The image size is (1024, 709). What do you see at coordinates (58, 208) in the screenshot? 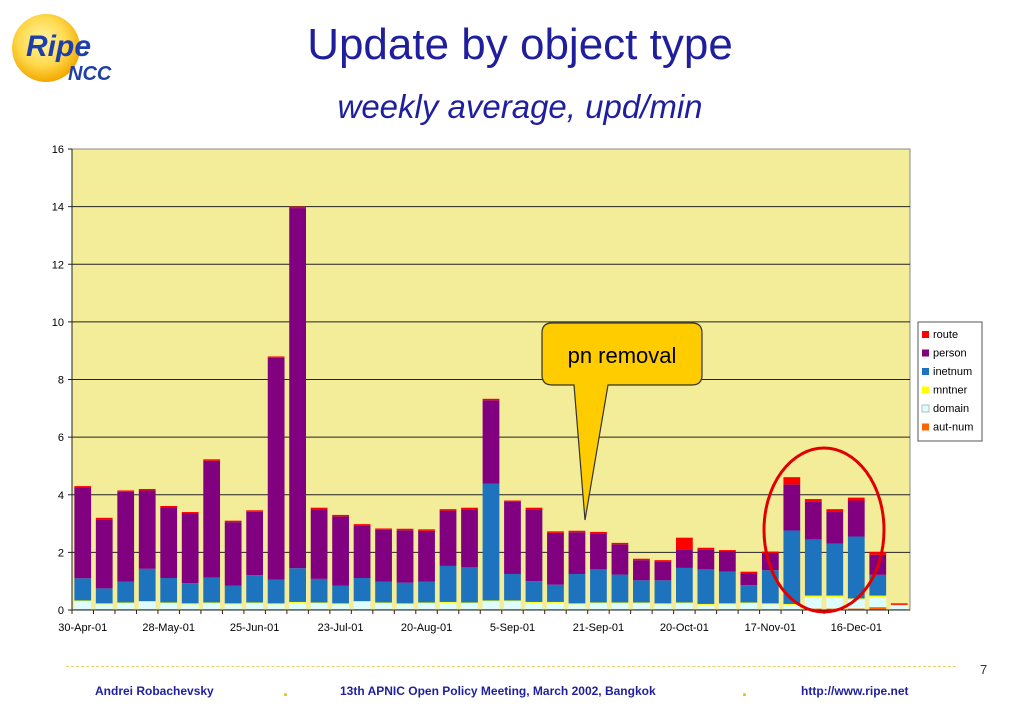
I see `y-tick-label: 14` at bounding box center [58, 208].